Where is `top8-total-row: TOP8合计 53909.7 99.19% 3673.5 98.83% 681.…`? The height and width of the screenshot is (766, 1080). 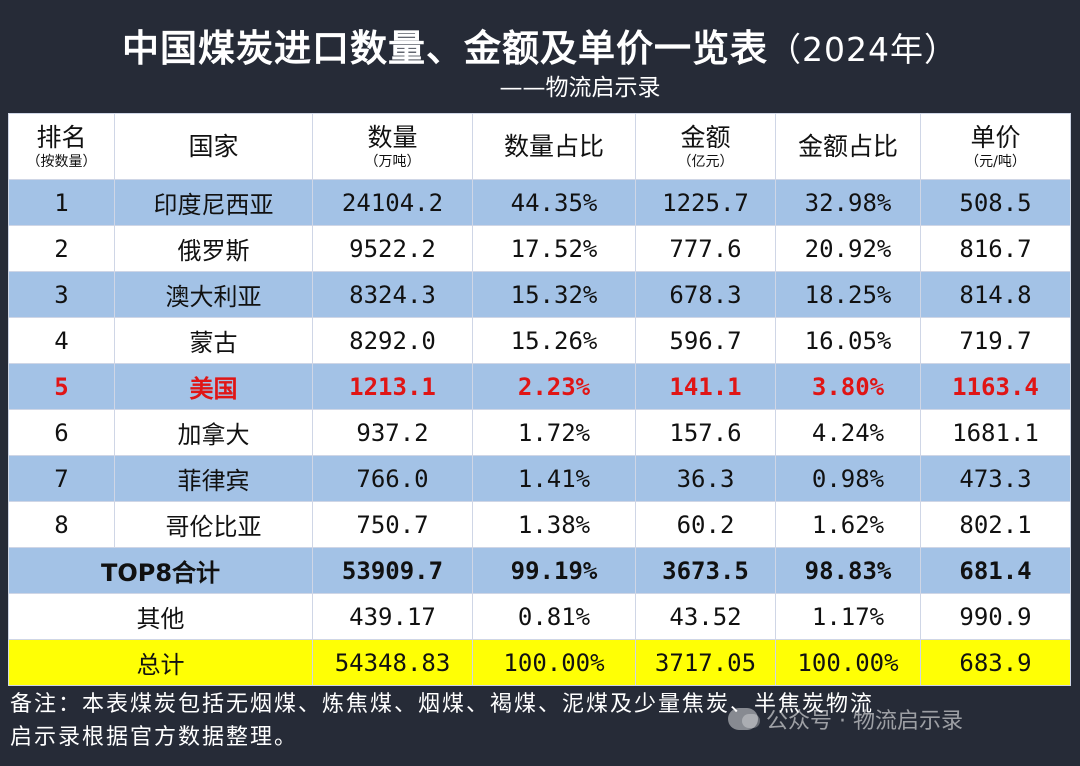
top8-total-row: TOP8合计 53909.7 99.19% 3673.5 98.83% 681.… is located at coordinates (539, 570).